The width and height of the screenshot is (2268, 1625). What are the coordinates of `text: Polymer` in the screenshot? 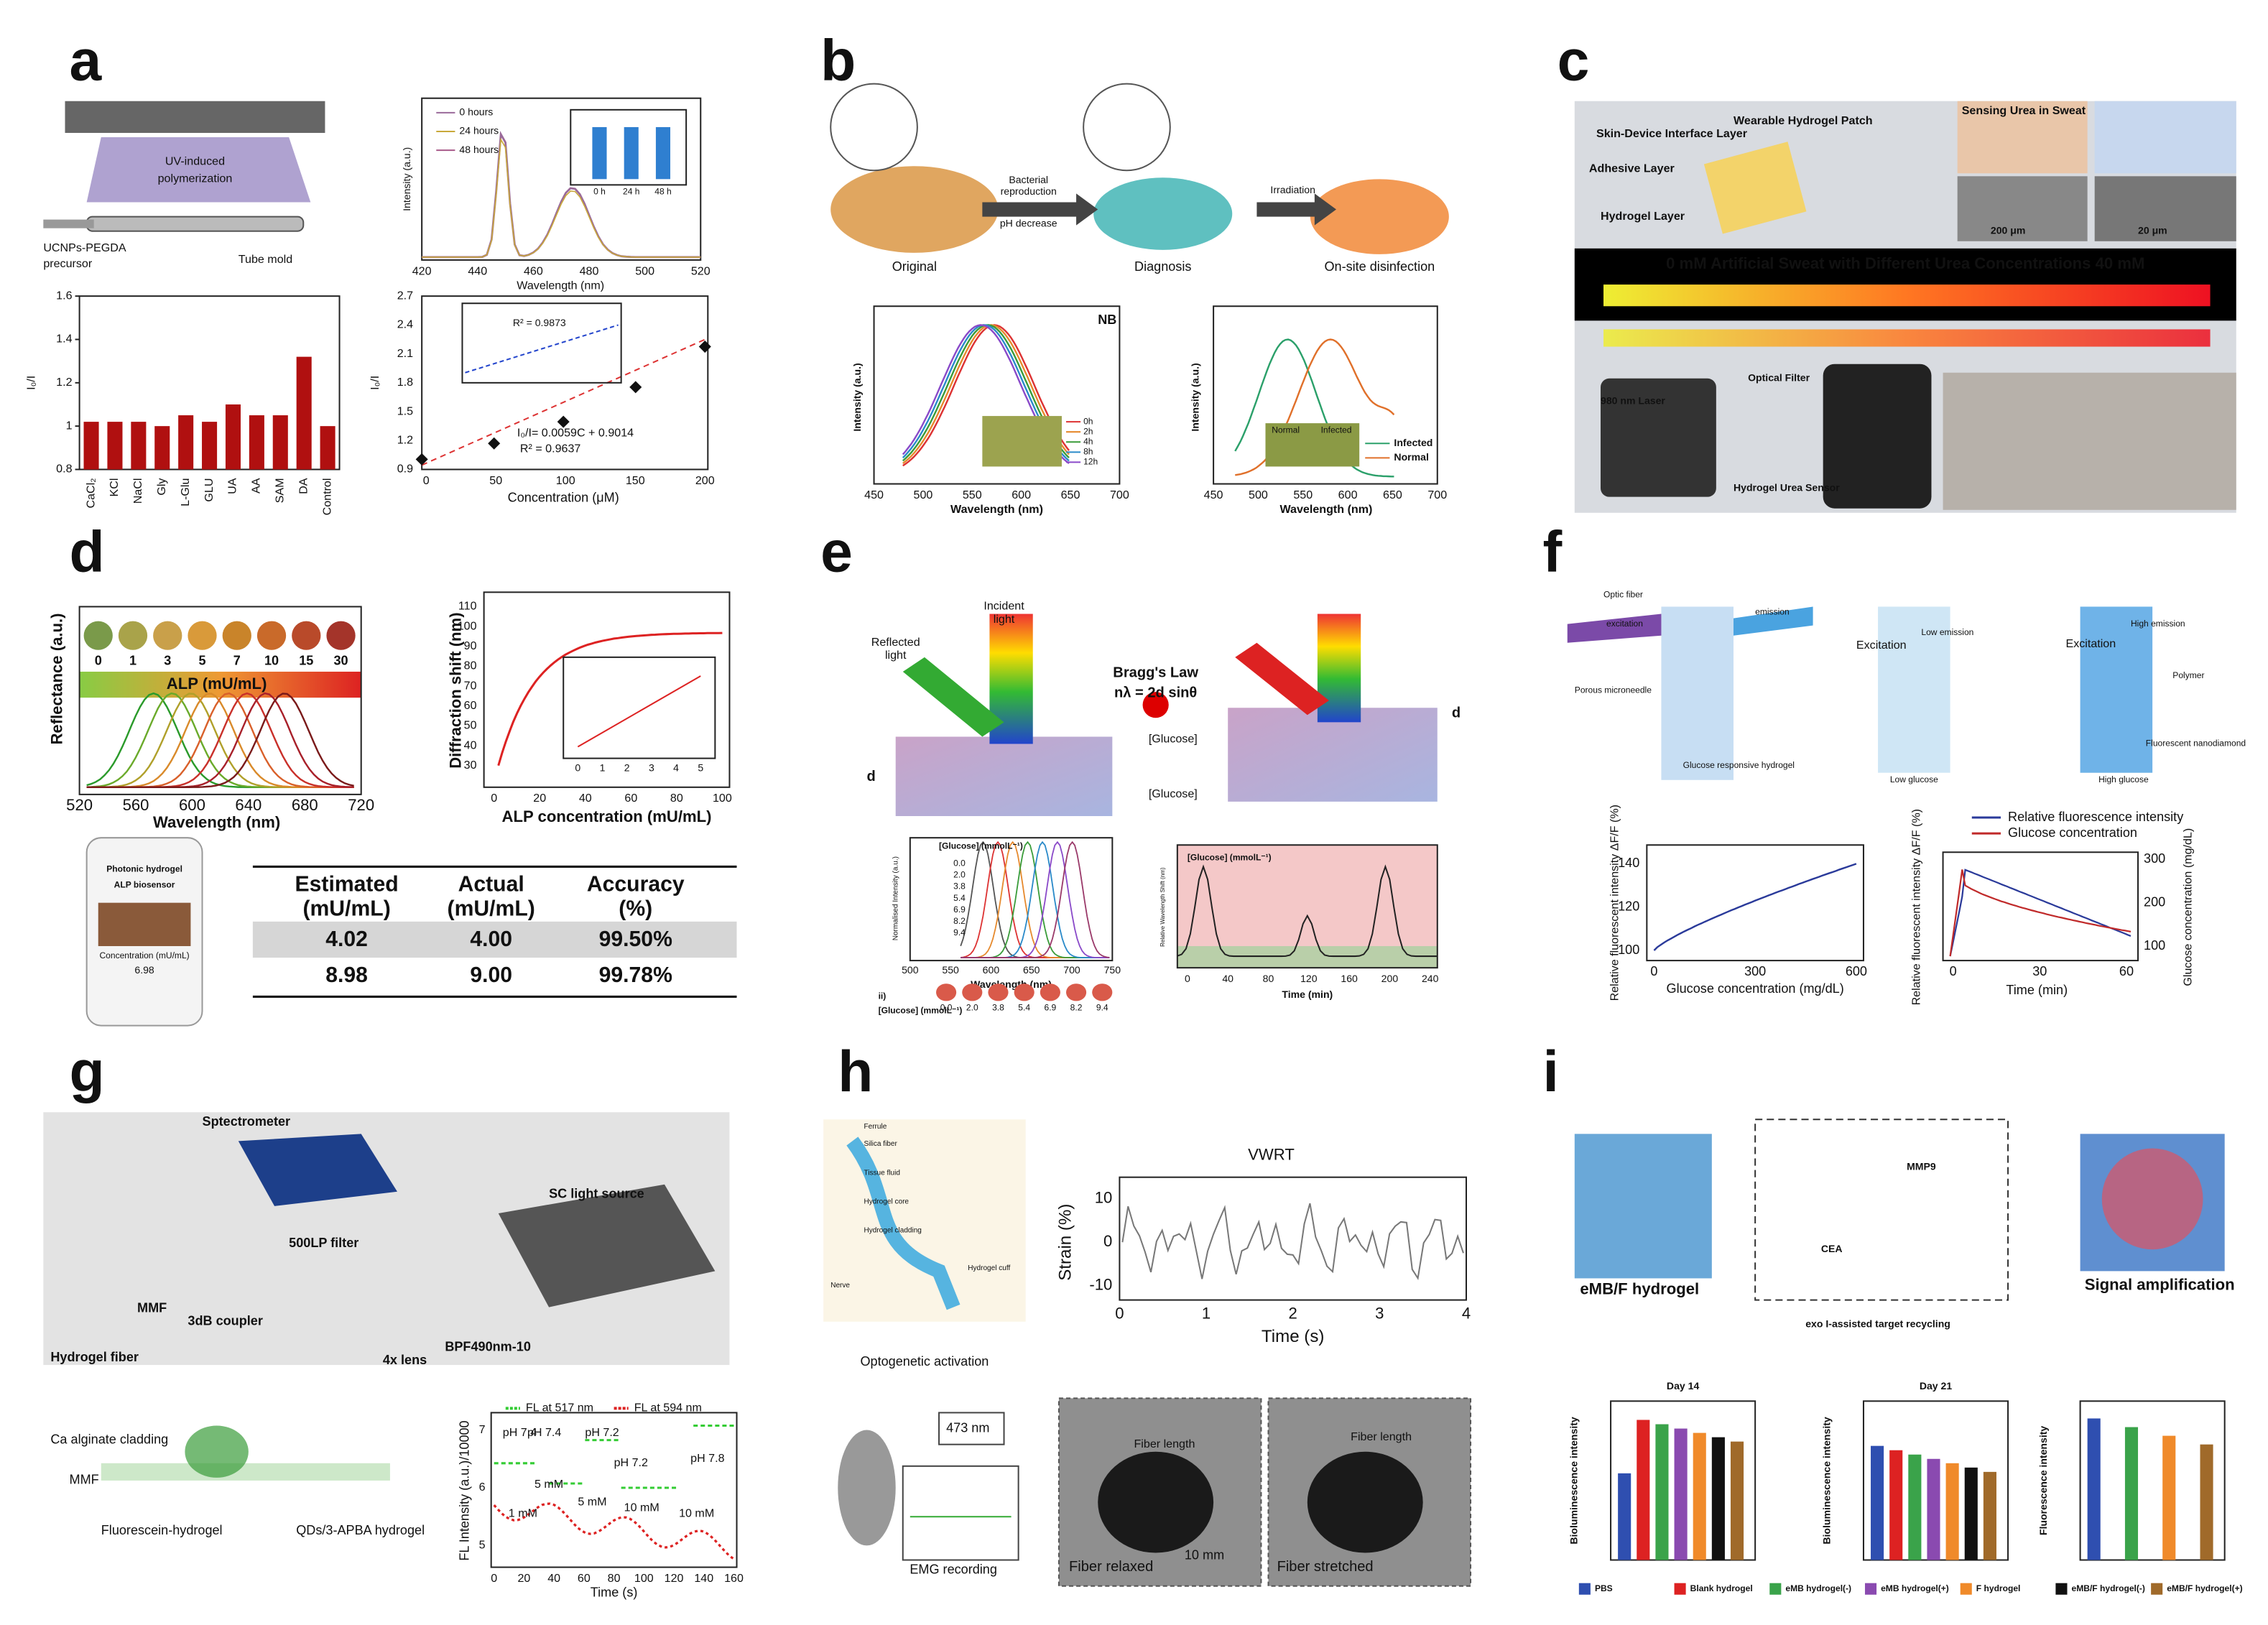 It's located at (2188, 675).